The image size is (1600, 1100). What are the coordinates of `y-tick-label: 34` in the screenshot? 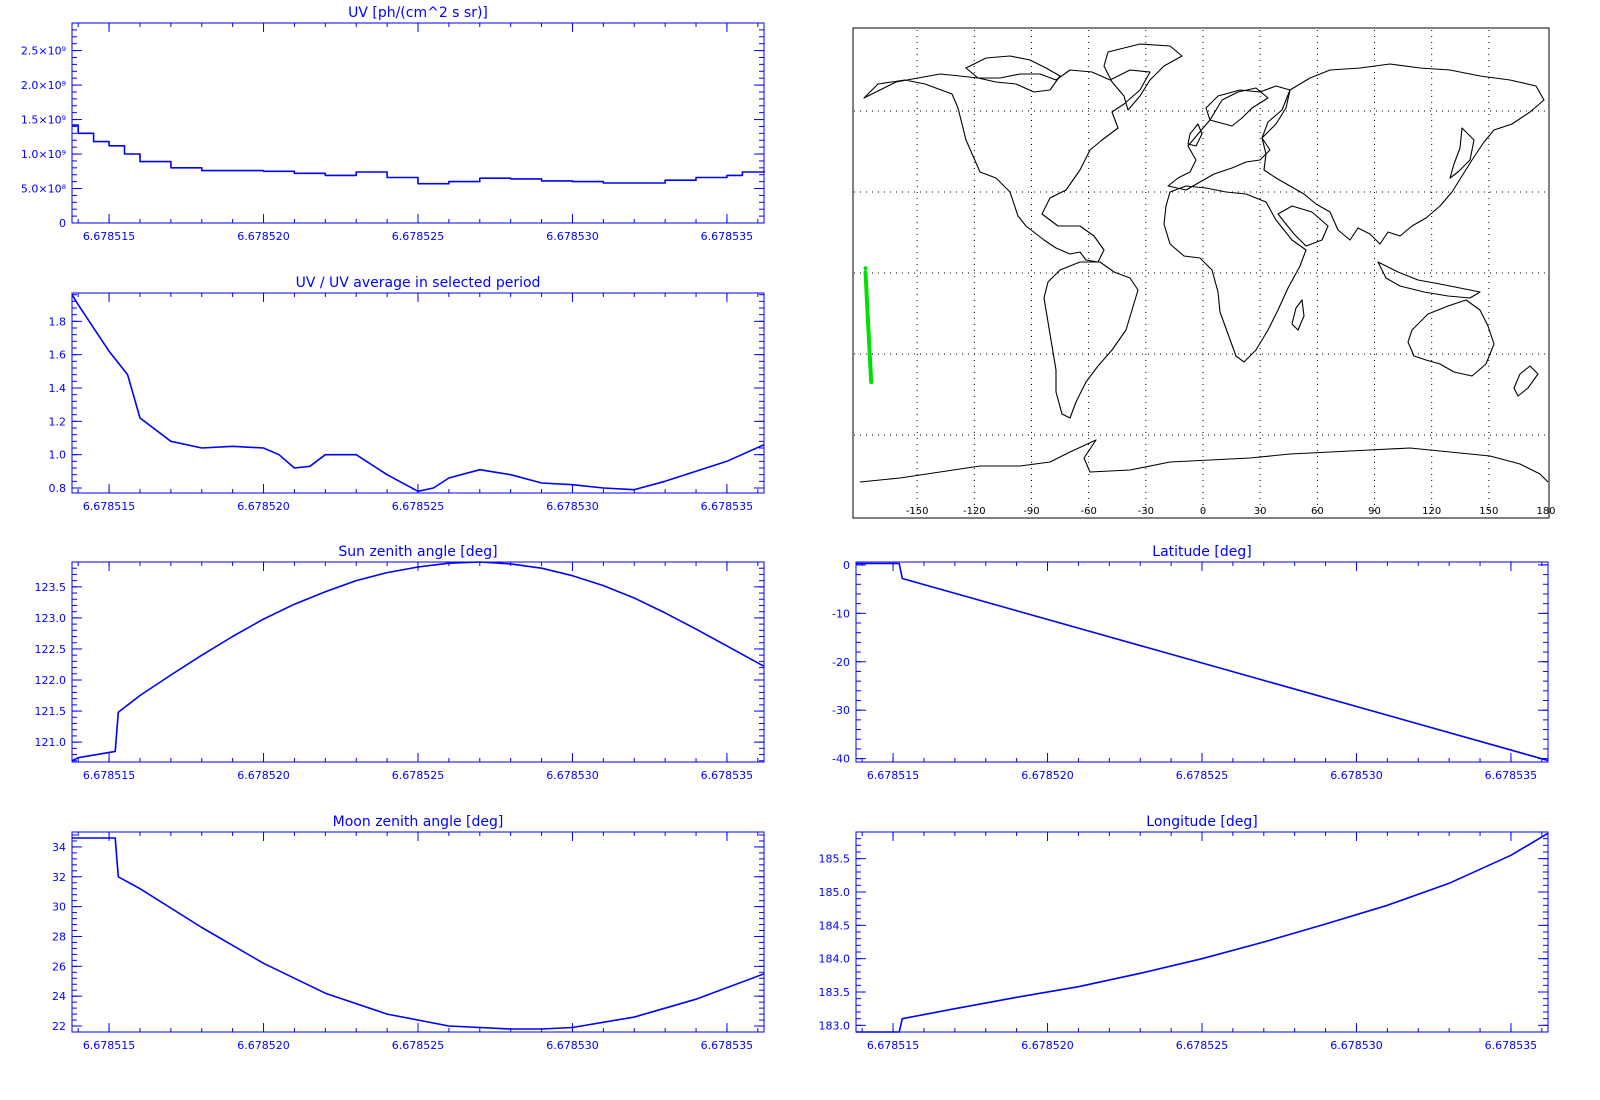 It's located at (59, 847).